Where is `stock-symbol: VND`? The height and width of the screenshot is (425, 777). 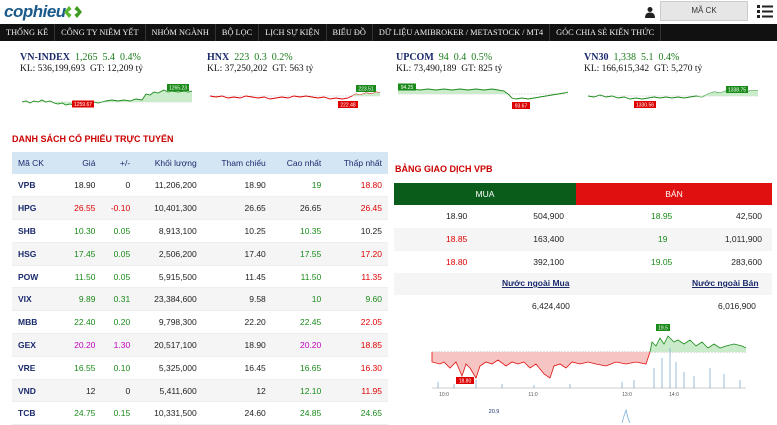 stock-symbol: VND is located at coordinates (38, 391).